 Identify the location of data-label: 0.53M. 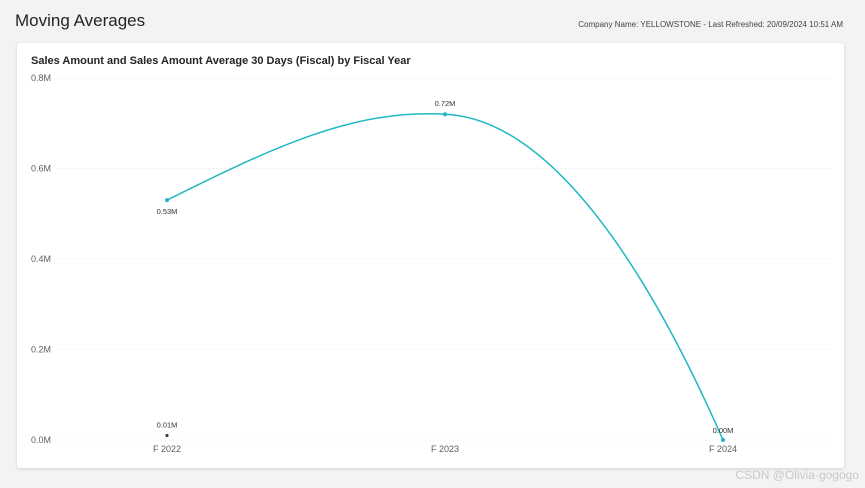
(167, 211).